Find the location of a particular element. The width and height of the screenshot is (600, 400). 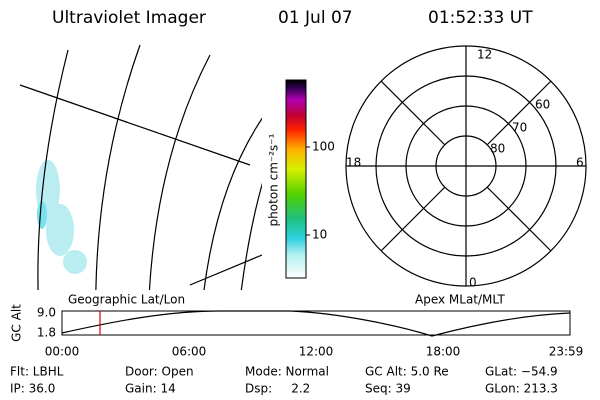

timeline-y-tick: 1.8 is located at coordinates (46, 333).